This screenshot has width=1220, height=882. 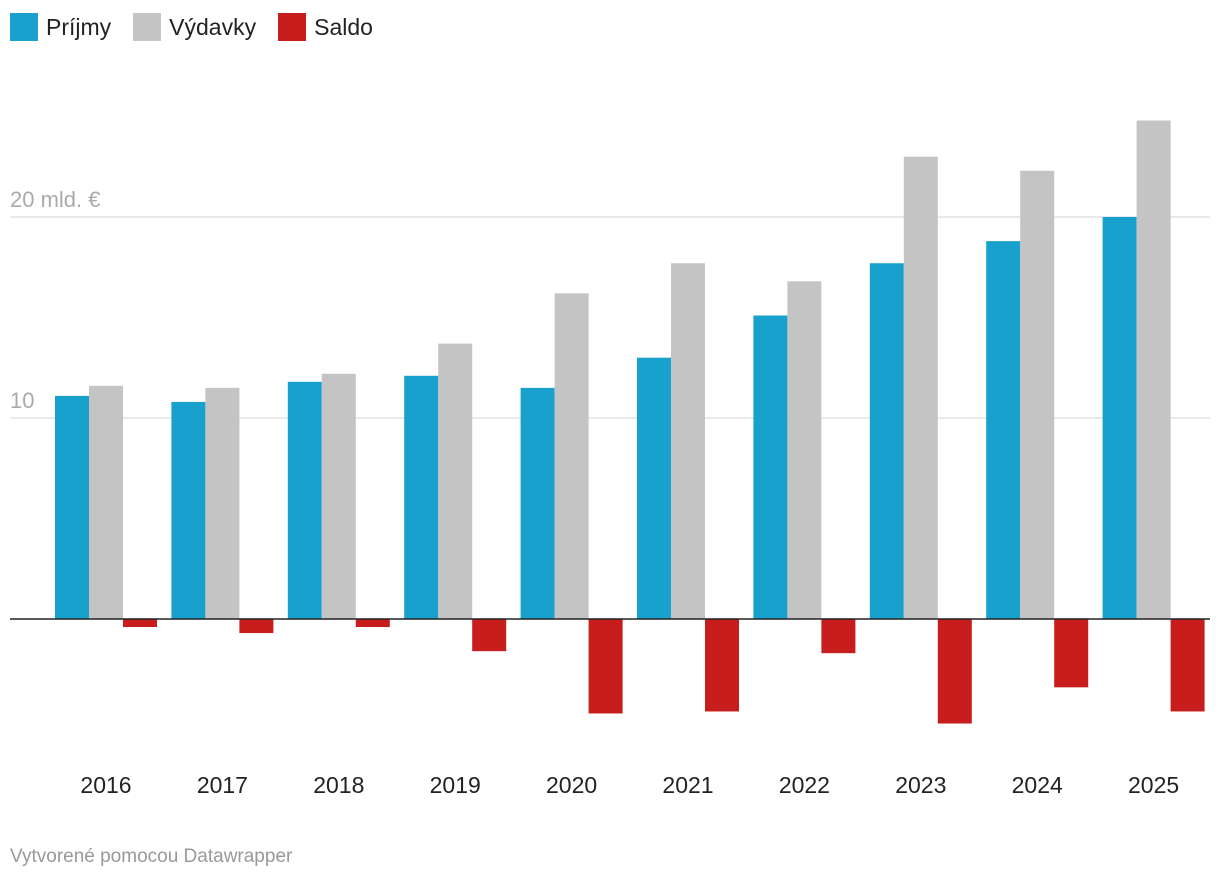 What do you see at coordinates (72, 507) in the screenshot?
I see `bar-prjmy-2016` at bounding box center [72, 507].